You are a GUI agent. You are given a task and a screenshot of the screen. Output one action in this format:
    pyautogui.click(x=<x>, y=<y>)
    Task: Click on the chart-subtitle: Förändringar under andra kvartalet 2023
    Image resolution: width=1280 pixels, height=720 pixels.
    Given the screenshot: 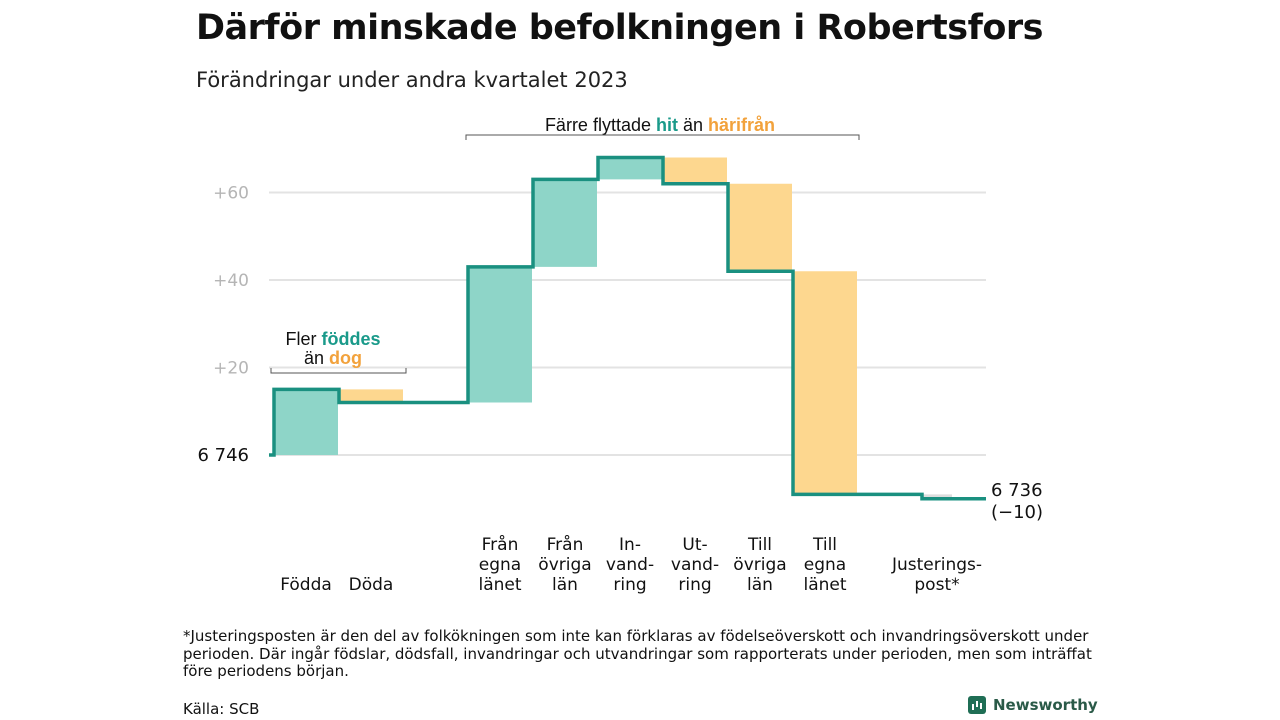 What is the action you would take?
    pyautogui.click(x=412, y=80)
    